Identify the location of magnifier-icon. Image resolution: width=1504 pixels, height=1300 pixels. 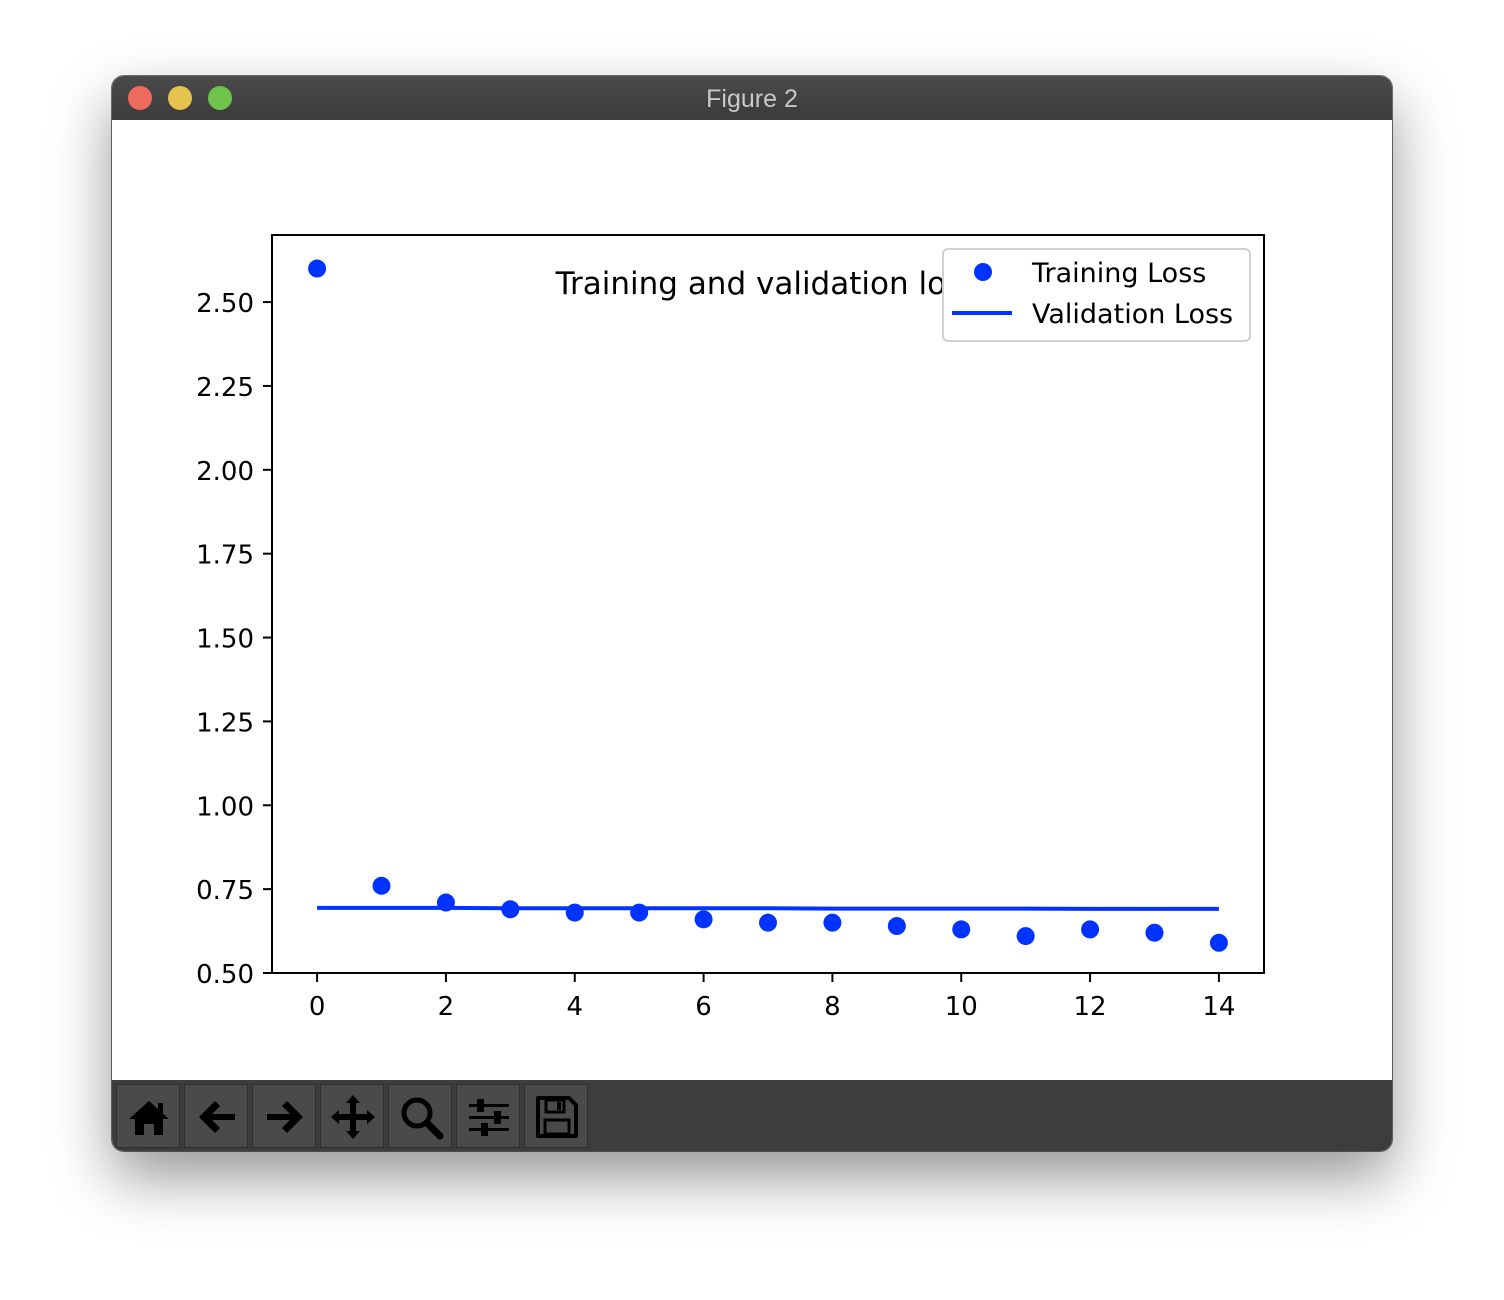
(422, 1118).